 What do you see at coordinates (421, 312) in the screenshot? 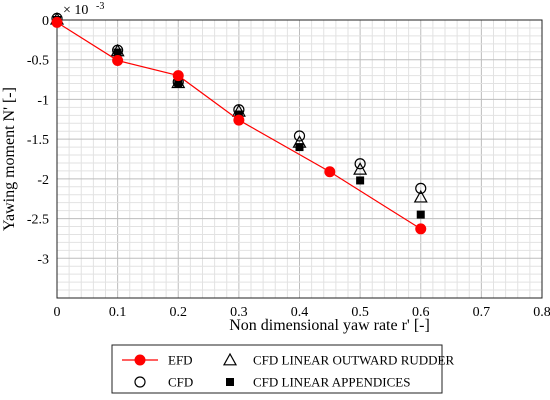
I see `x-tick-label: 0.6` at bounding box center [421, 312].